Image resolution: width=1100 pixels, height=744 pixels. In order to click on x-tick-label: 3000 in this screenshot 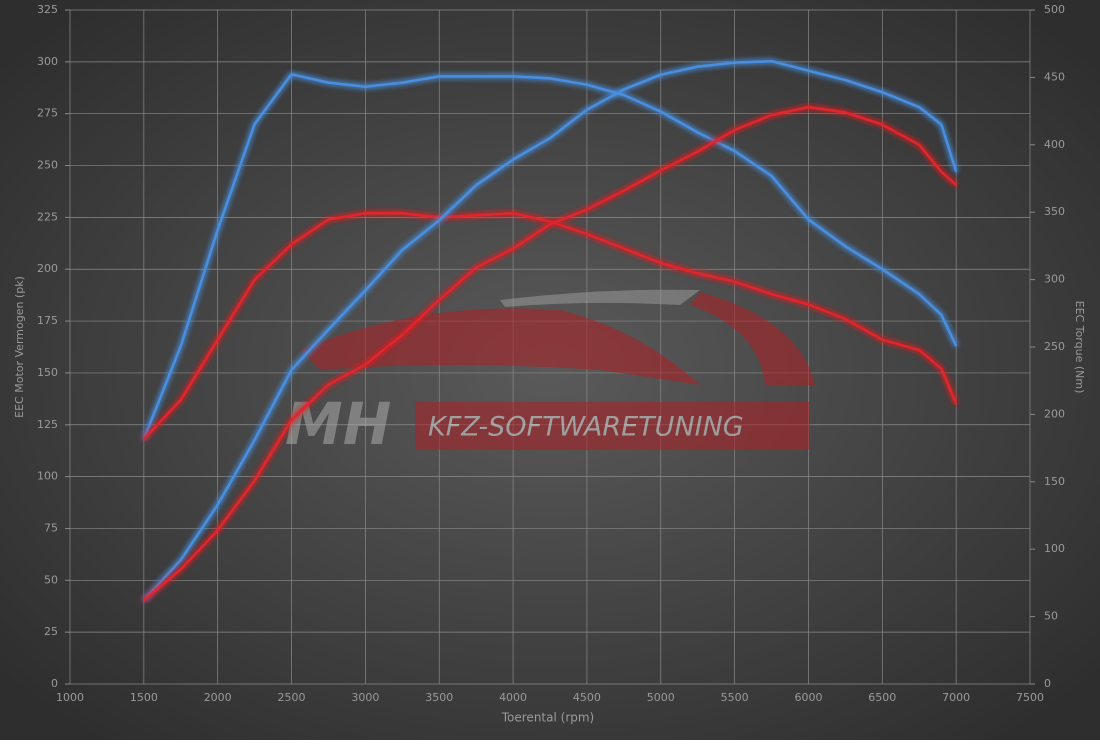, I will do `click(365, 697)`.